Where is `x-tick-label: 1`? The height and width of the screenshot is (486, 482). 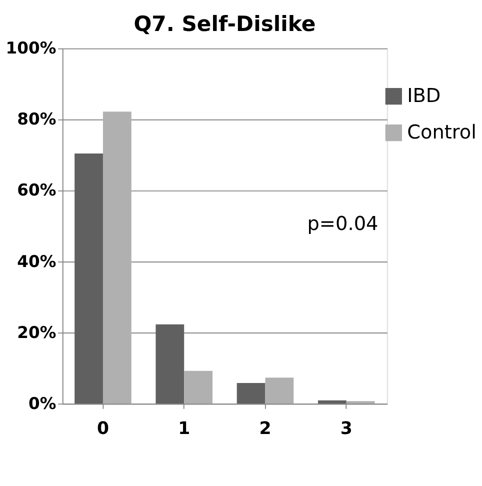
x-tick-label: 1 is located at coordinates (184, 428).